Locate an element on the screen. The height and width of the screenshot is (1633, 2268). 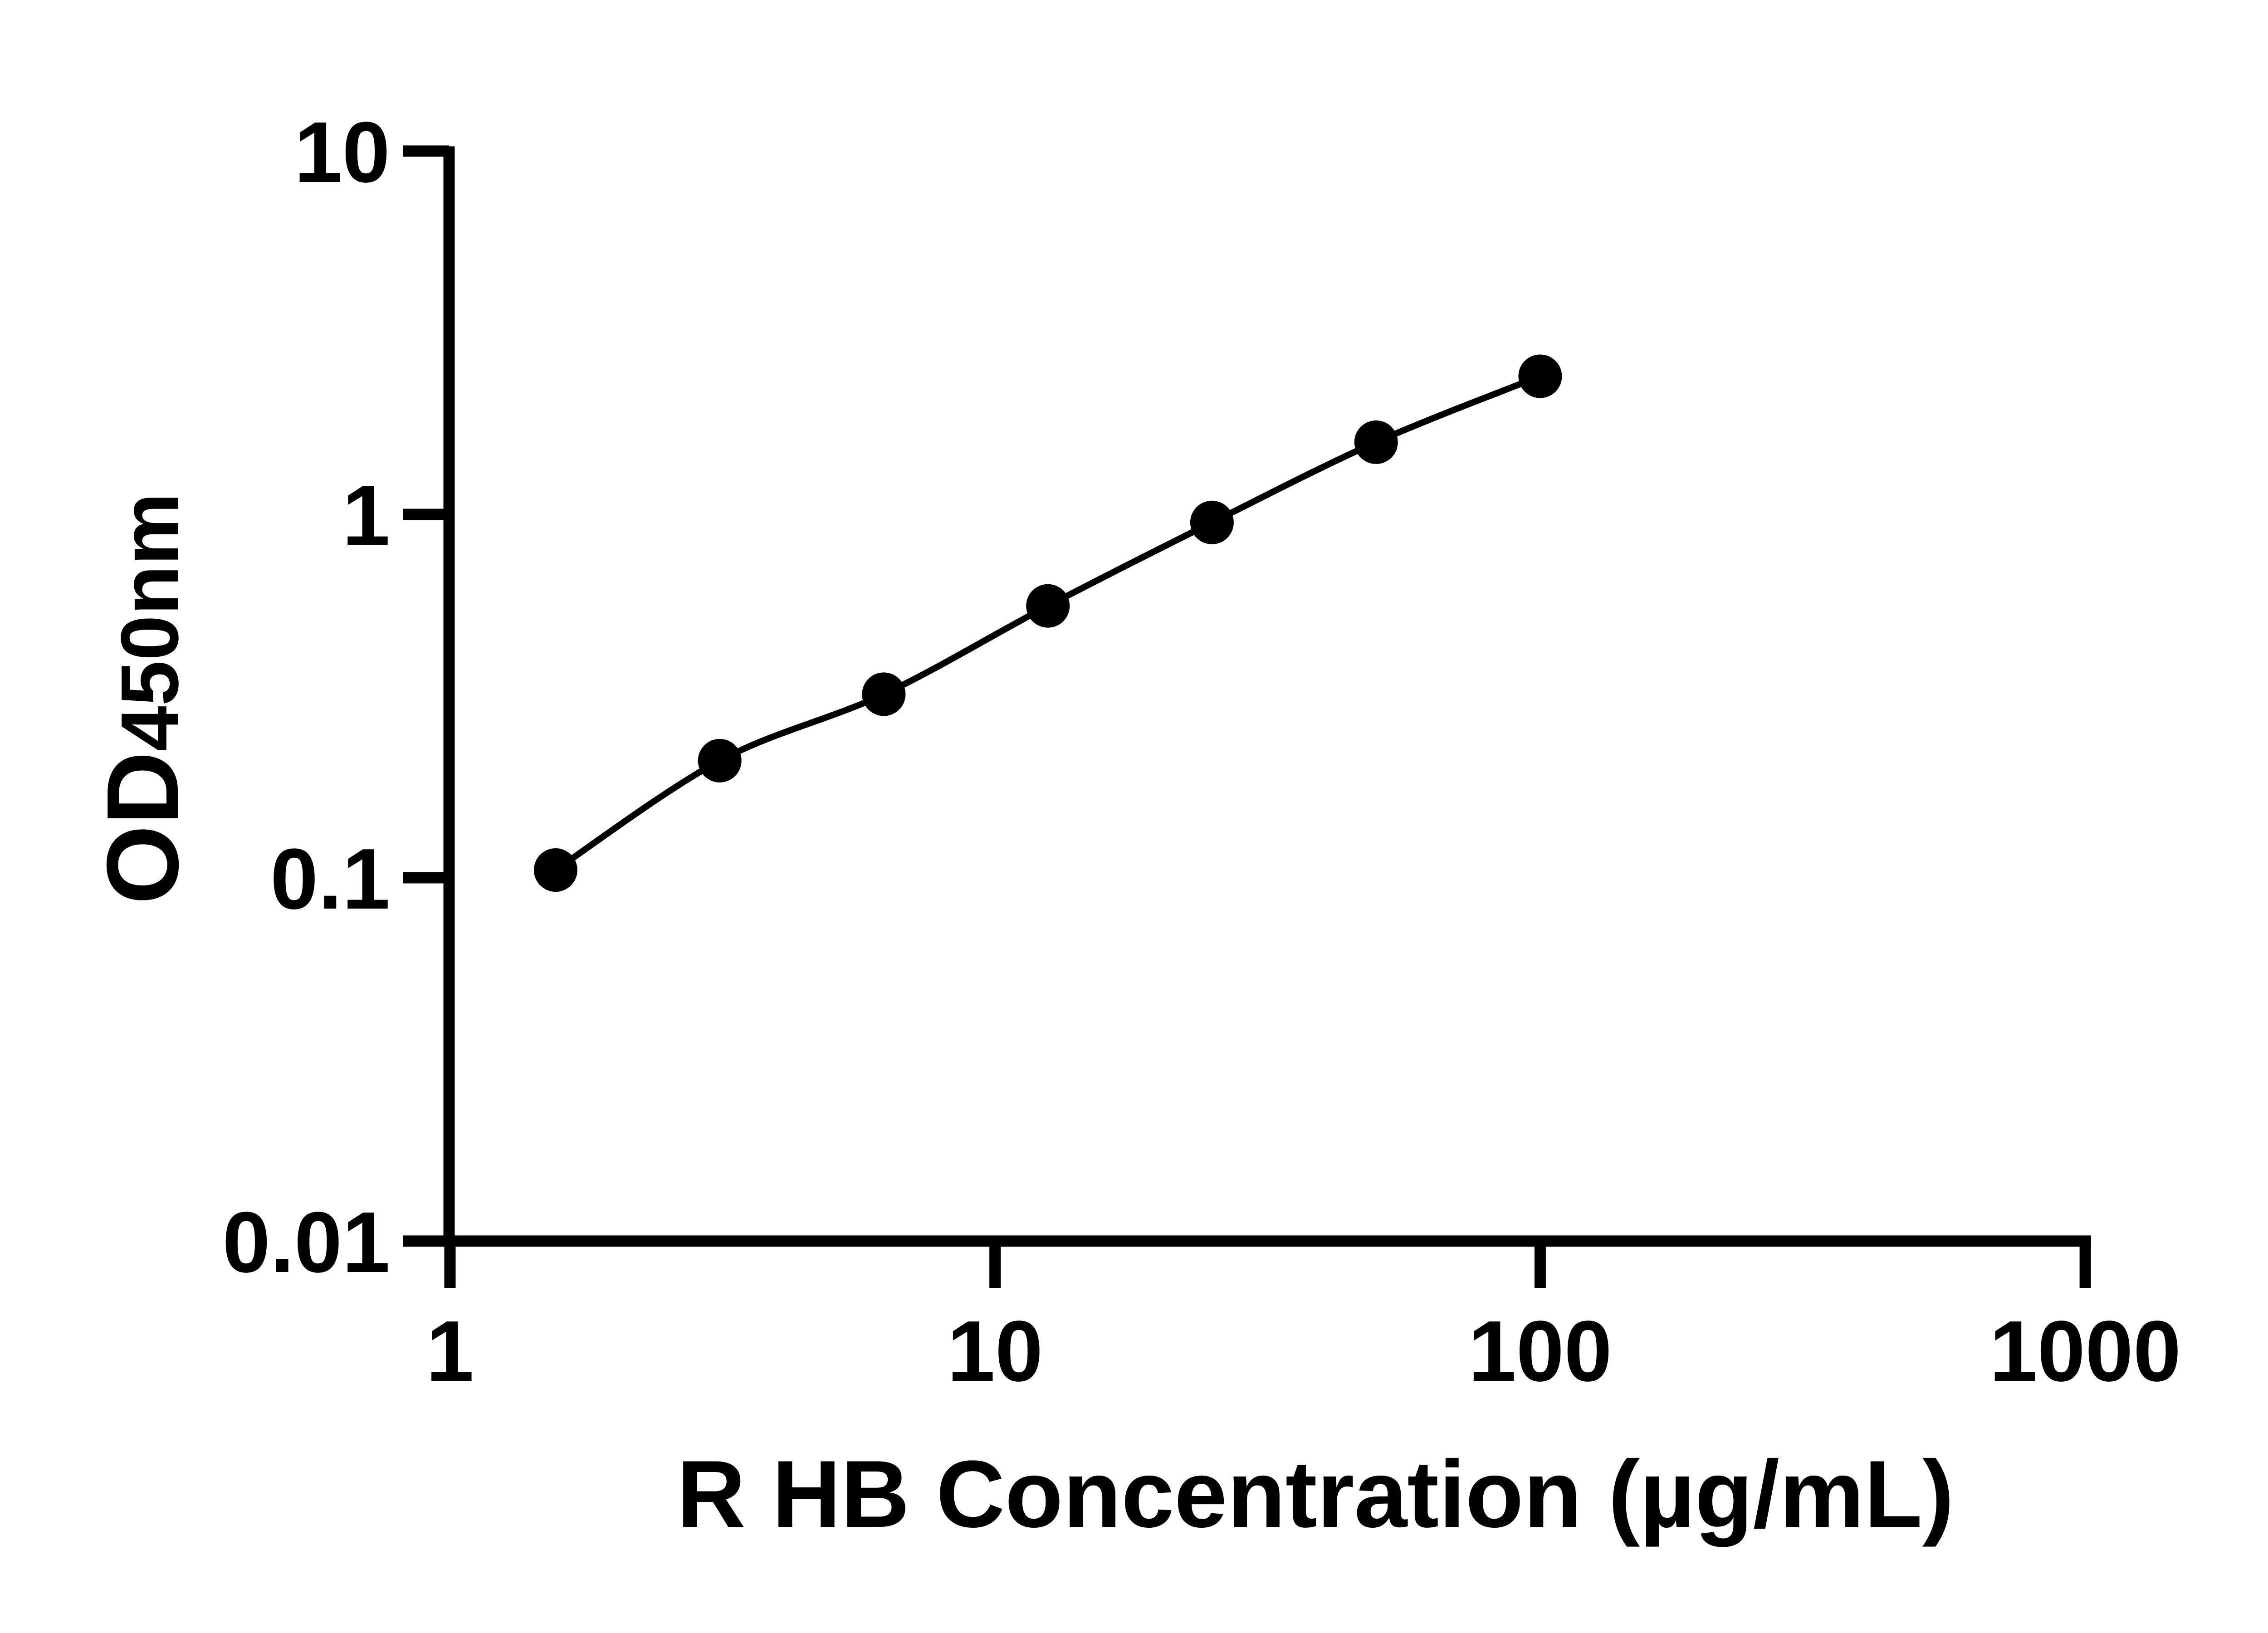
x-tick-label: 10 is located at coordinates (995, 1351).